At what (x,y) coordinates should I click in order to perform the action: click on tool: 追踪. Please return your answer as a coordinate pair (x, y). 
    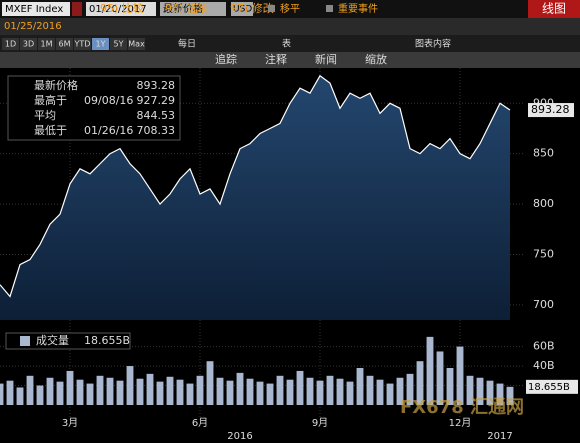
    Looking at the image, I should click on (226, 59).